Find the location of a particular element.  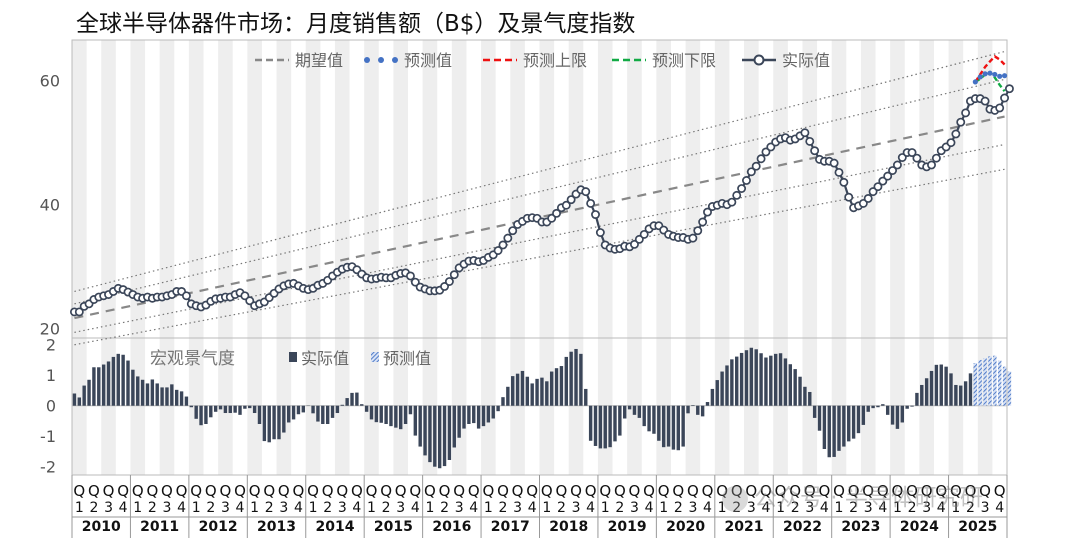

legend-label: 实际值 is located at coordinates (325, 358).